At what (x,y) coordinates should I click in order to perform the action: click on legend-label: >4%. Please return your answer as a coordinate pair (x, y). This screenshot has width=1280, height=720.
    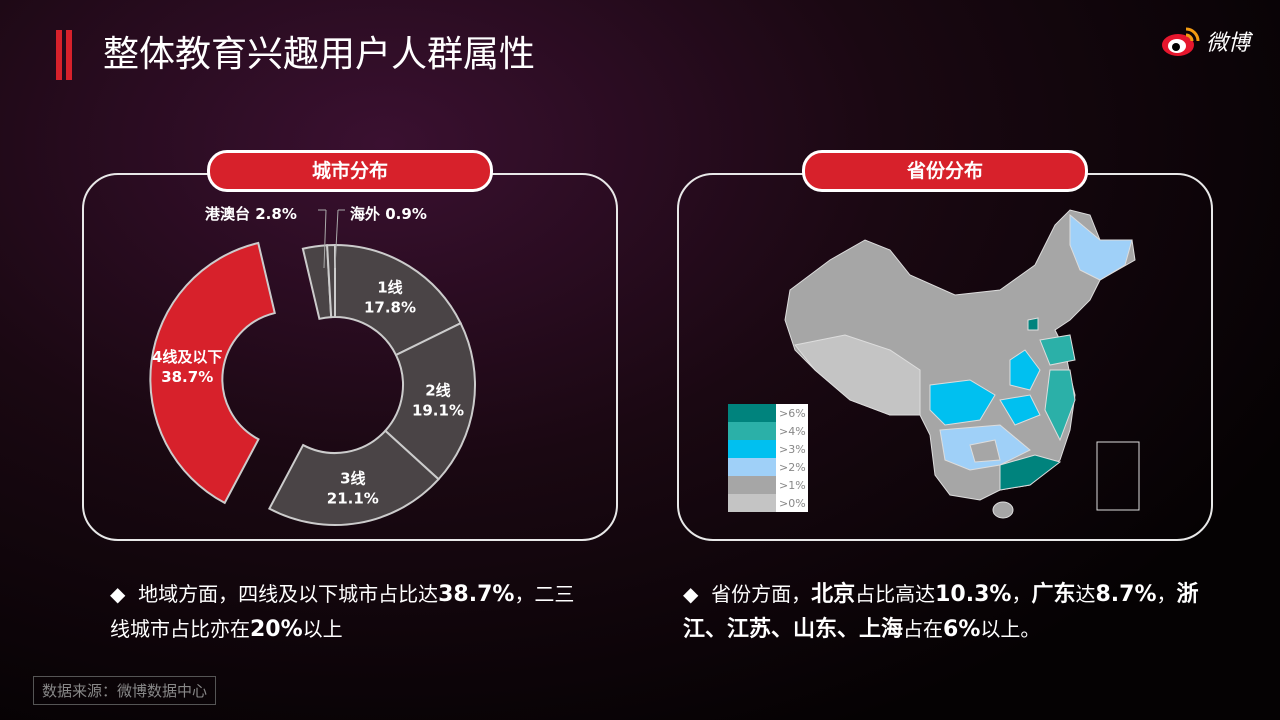
    Looking at the image, I should click on (792, 431).